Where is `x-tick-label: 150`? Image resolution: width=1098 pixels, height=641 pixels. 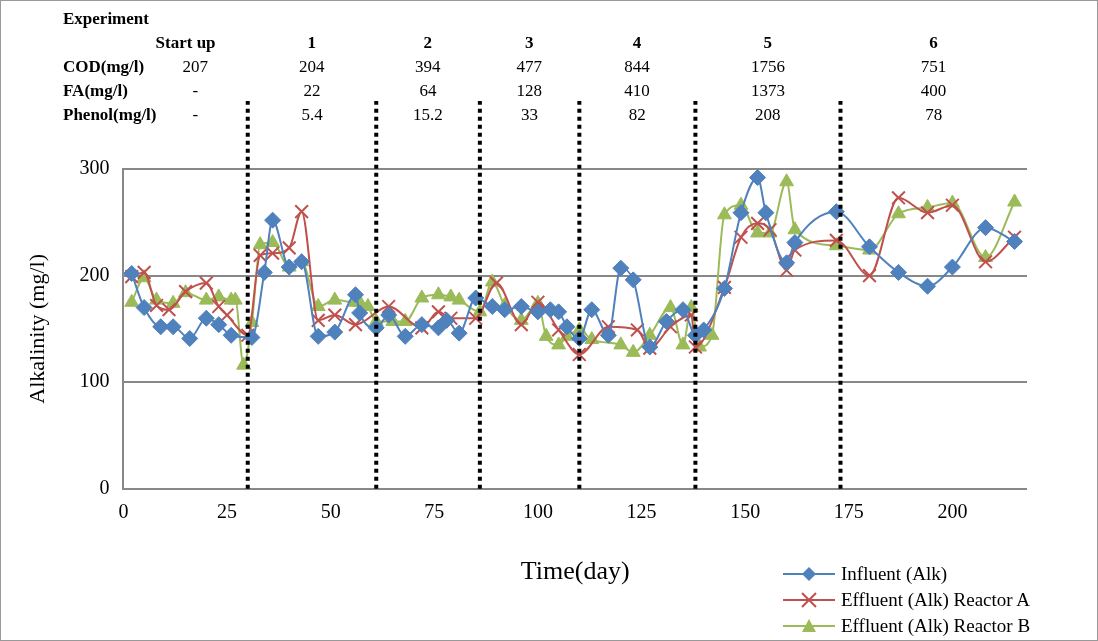 x-tick-label: 150 is located at coordinates (745, 511).